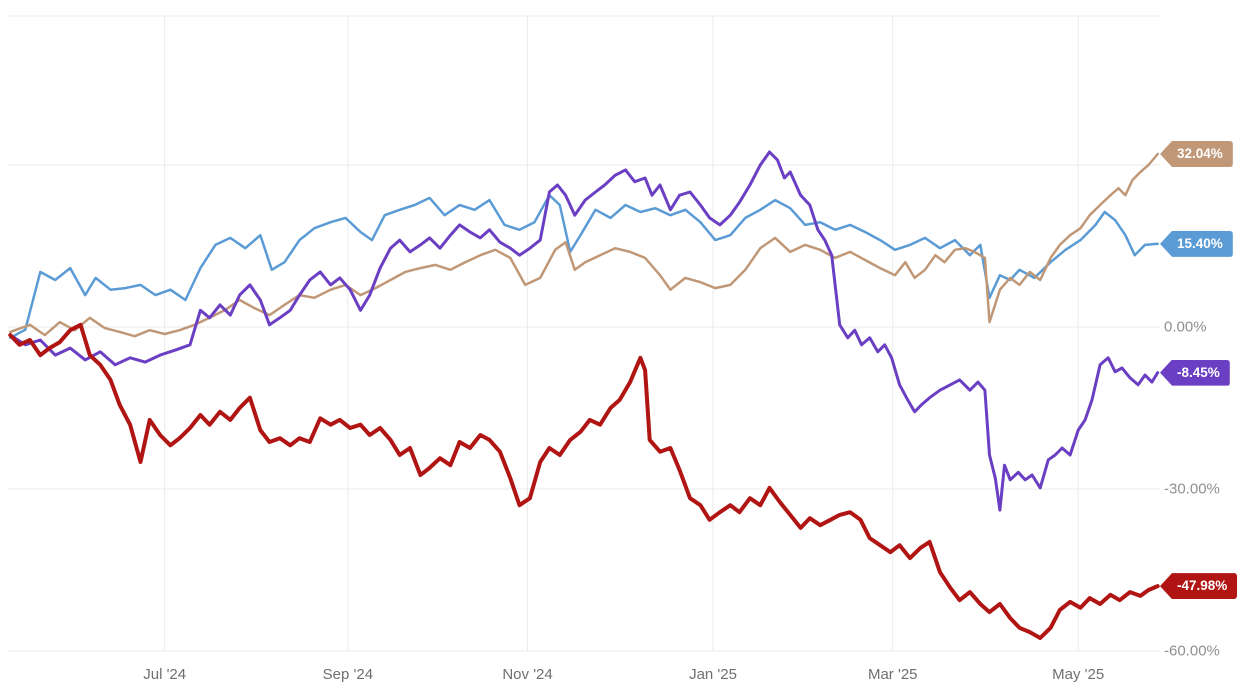 Image resolution: width=1249 pixels, height=690 pixels. Describe the element at coordinates (1192, 489) in the screenshot. I see `y-tick-label: -30.00%` at that location.